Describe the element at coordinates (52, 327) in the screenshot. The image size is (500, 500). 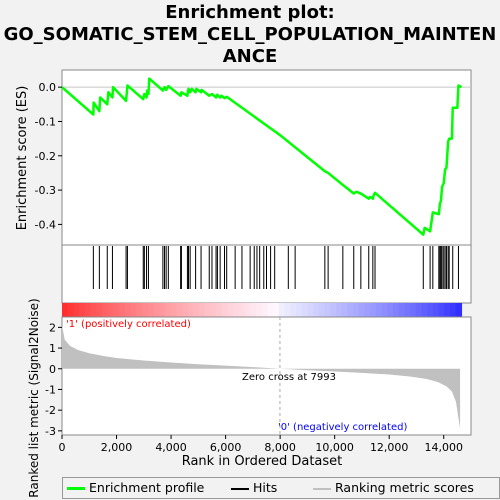
I see `metric-y-tick-label: 2` at that location.